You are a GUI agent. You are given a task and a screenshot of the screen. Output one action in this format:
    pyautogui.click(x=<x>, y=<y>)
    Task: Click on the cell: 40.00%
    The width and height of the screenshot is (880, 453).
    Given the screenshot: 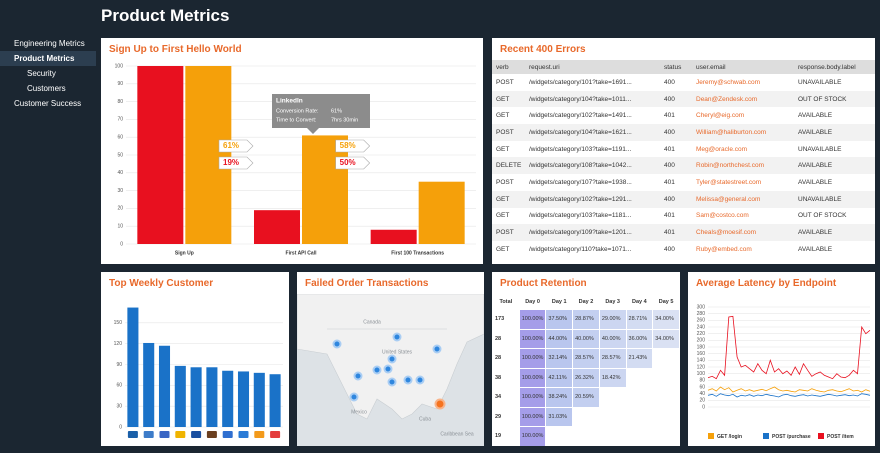 What is the action you would take?
    pyautogui.click(x=612, y=338)
    